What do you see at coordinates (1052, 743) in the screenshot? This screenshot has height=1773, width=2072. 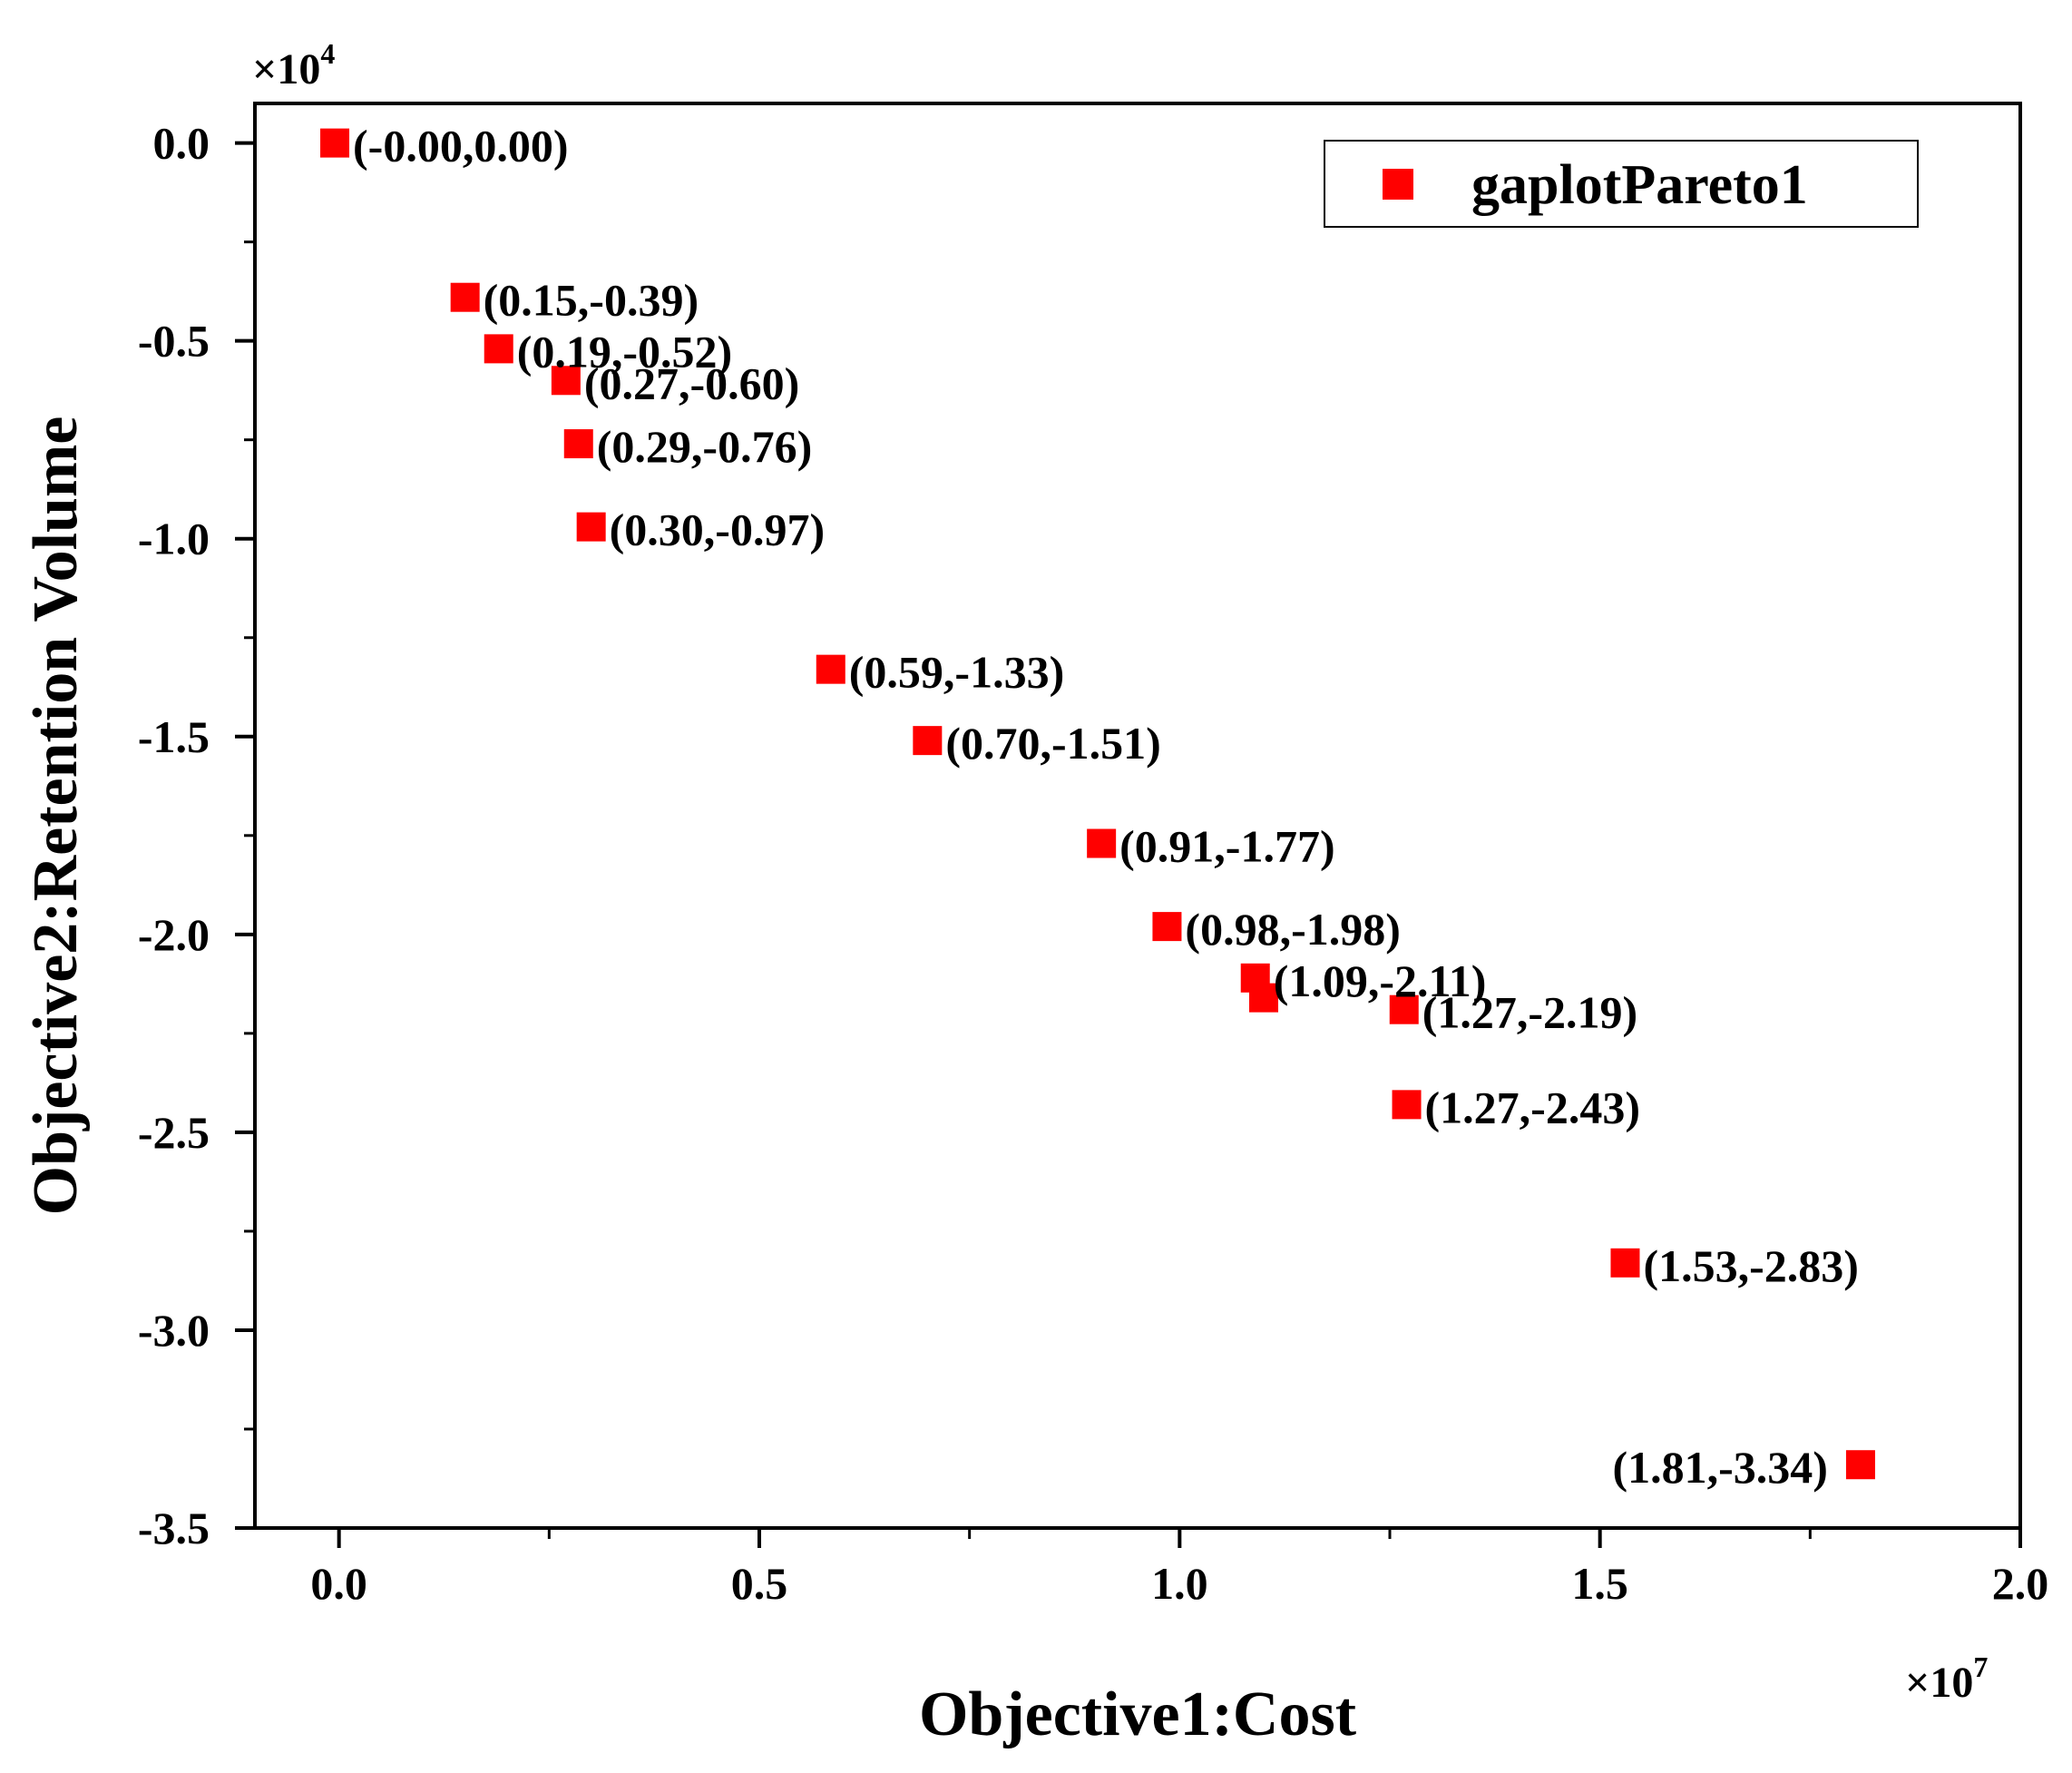 I see `point-label: (0.70,-1.51)` at bounding box center [1052, 743].